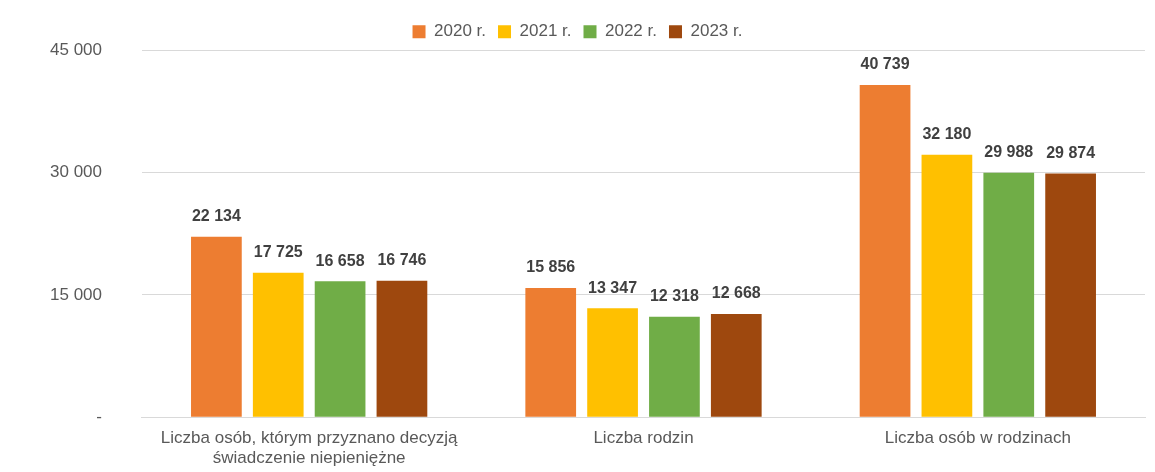  Describe the element at coordinates (402, 260) in the screenshot. I see `data-label: 16 746` at that location.